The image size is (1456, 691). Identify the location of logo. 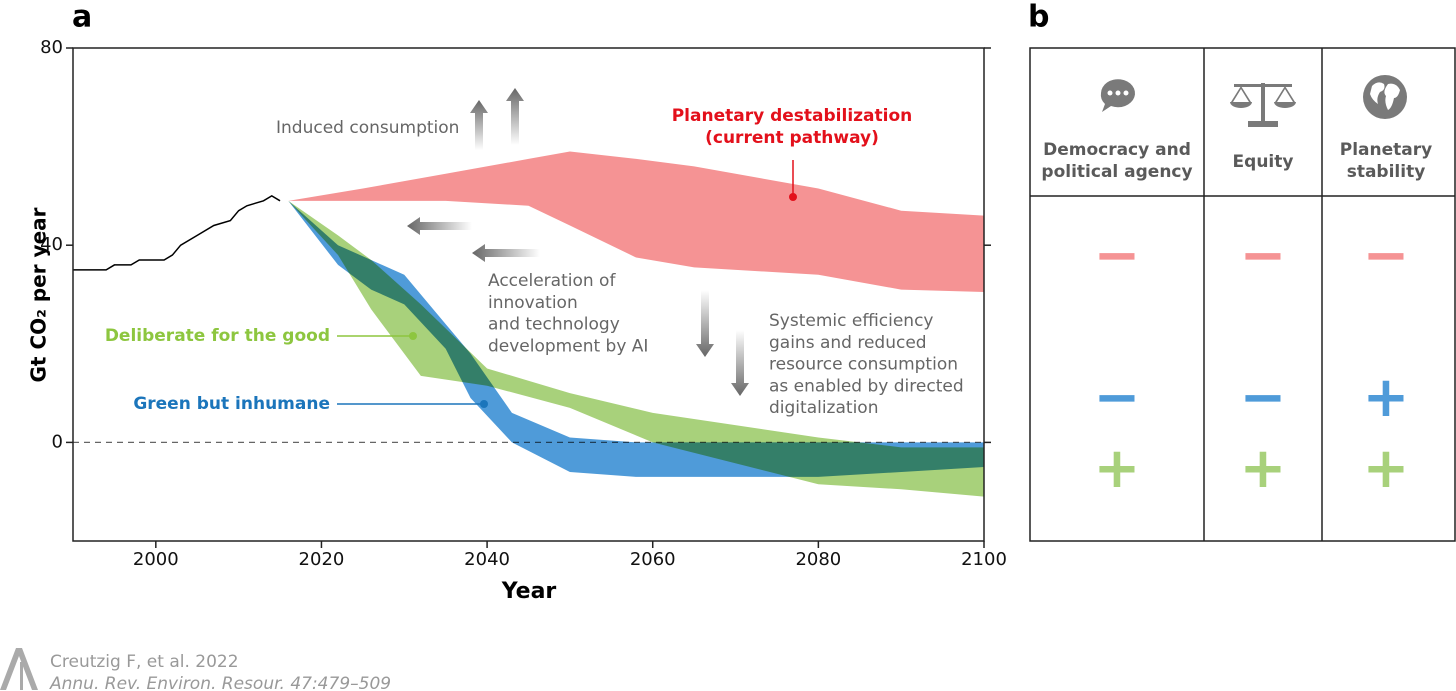
(19, 669).